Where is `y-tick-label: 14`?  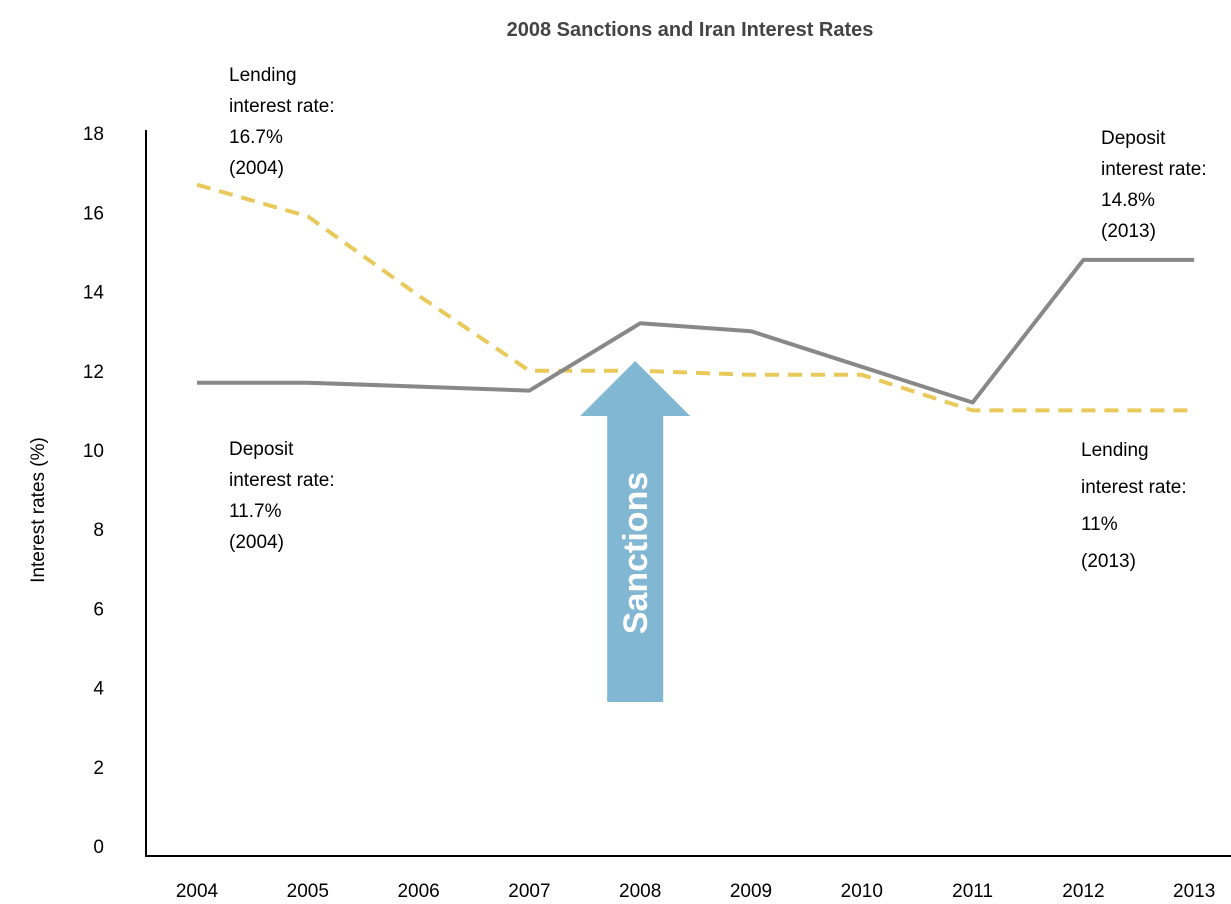
y-tick-label: 14 is located at coordinates (94, 293).